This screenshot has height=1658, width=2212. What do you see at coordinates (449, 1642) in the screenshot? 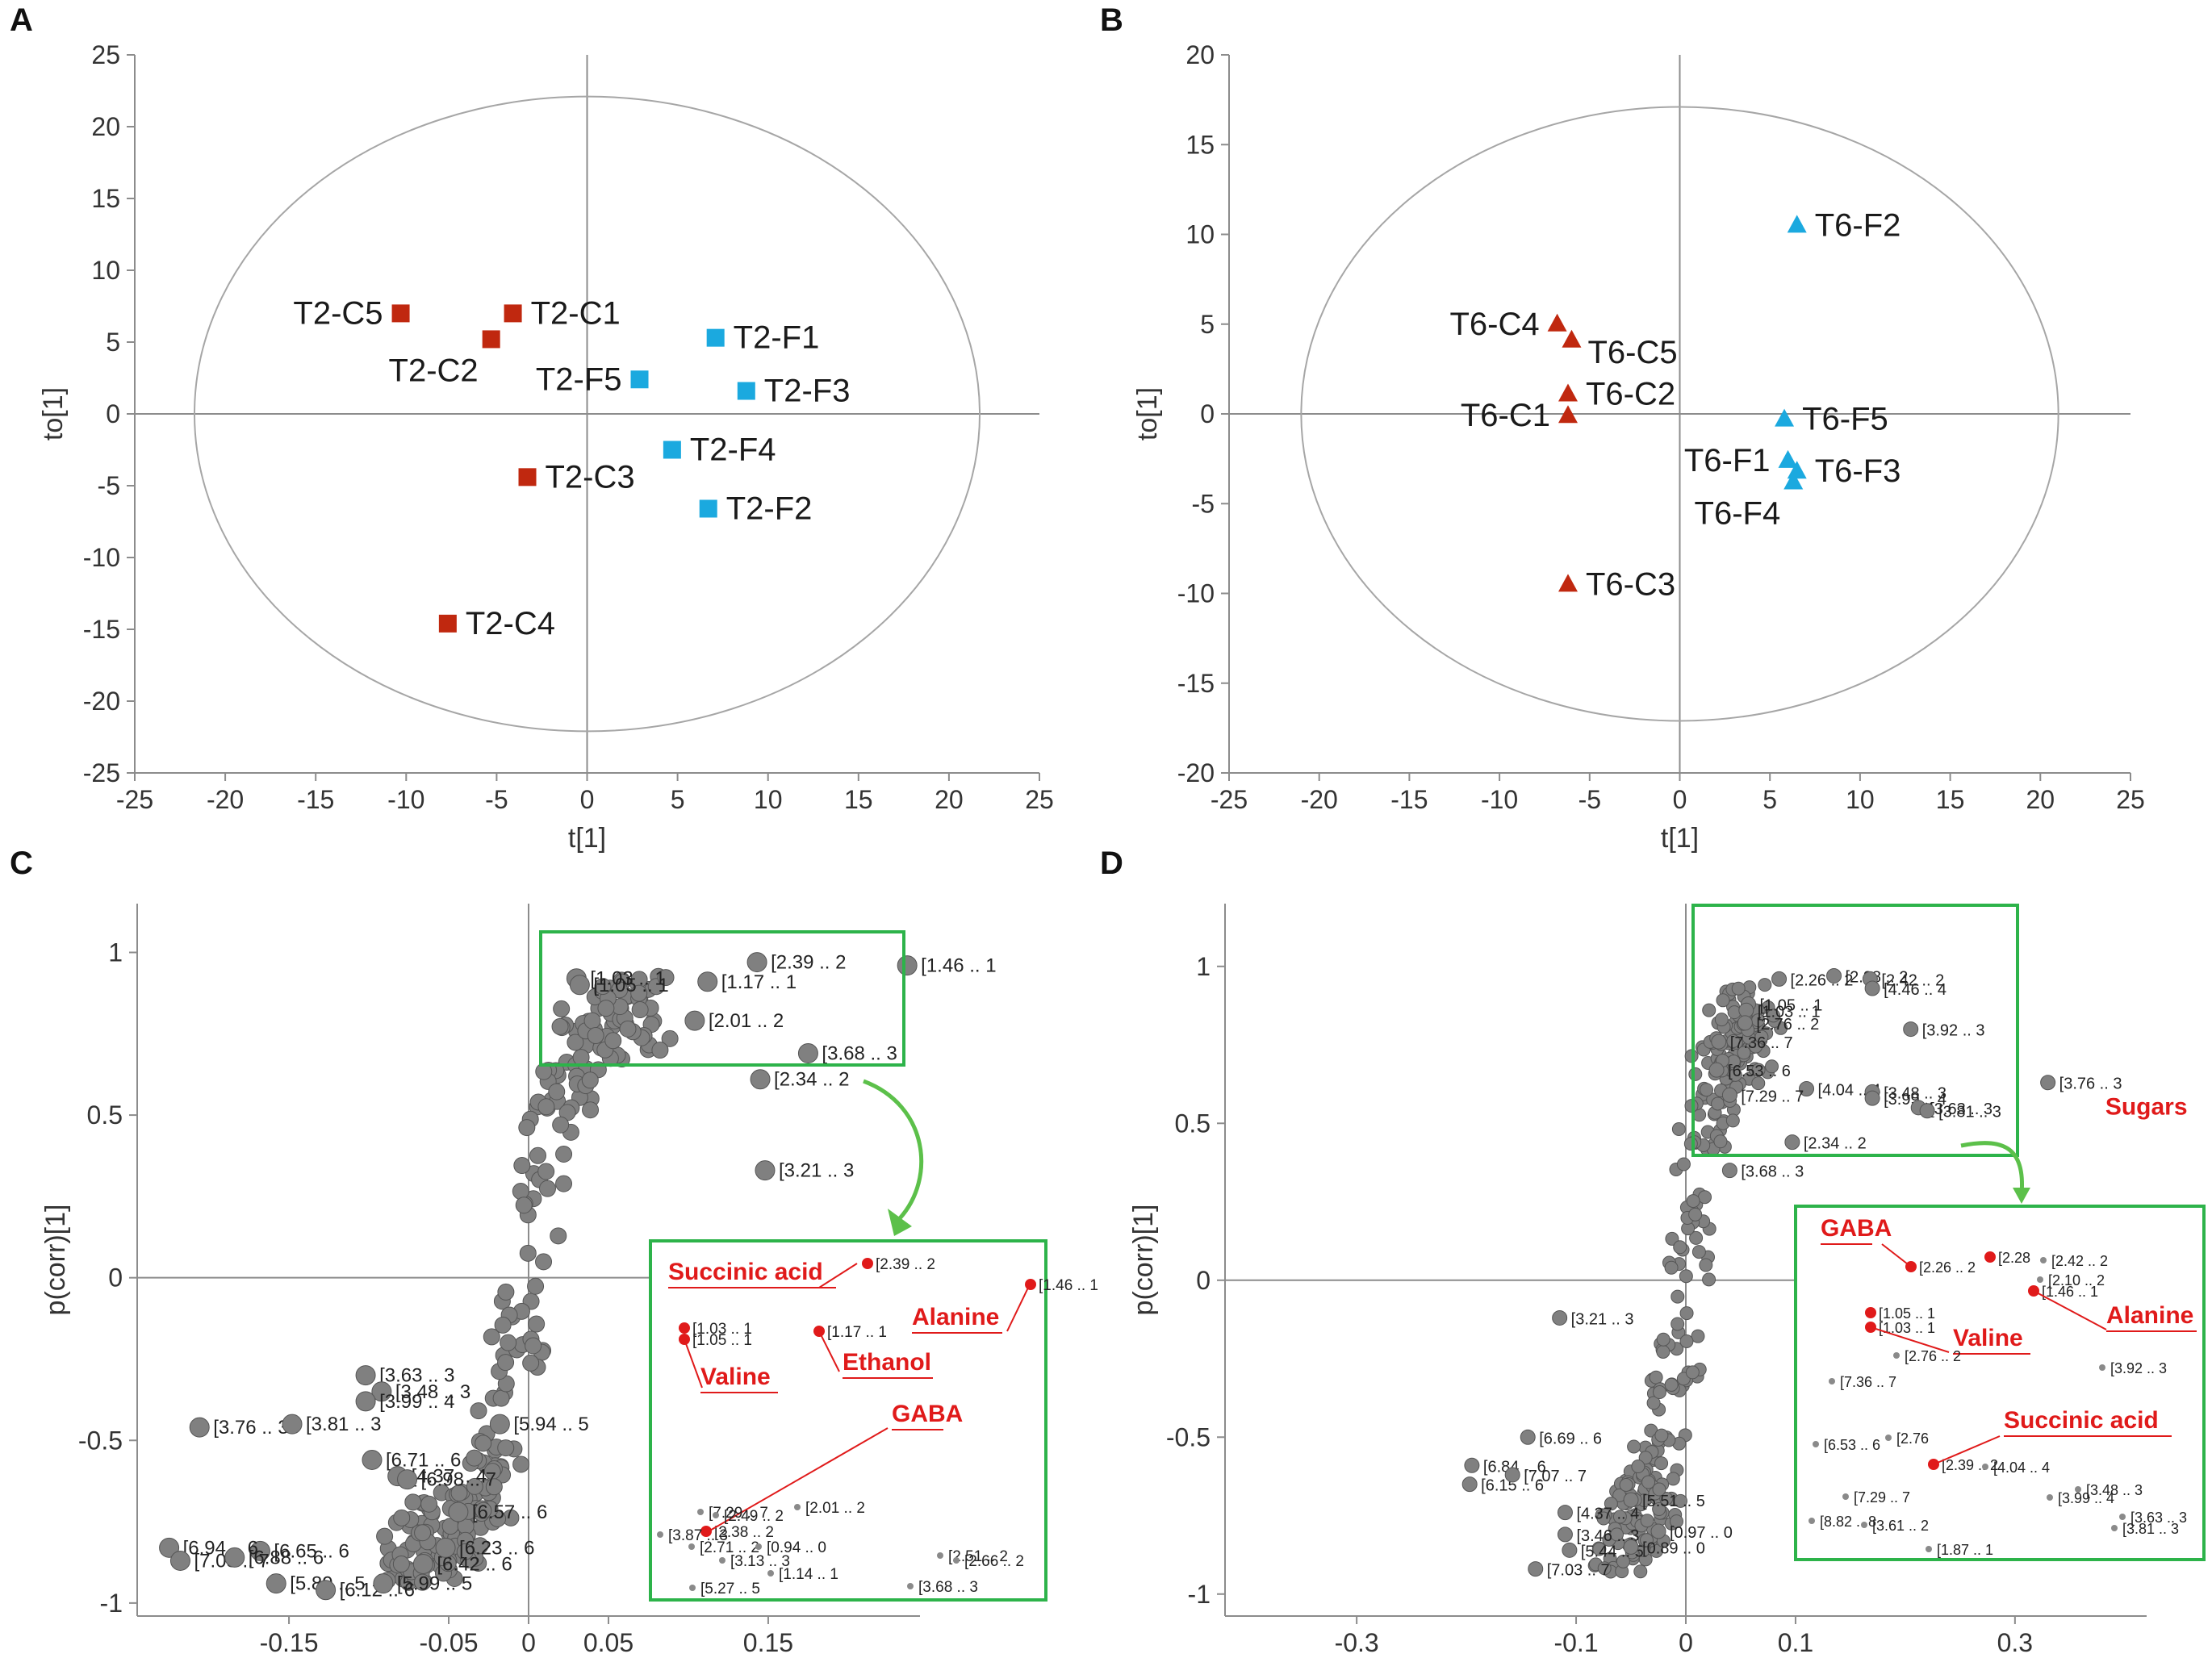
I see `x-tick-label: -0.05` at bounding box center [449, 1642].